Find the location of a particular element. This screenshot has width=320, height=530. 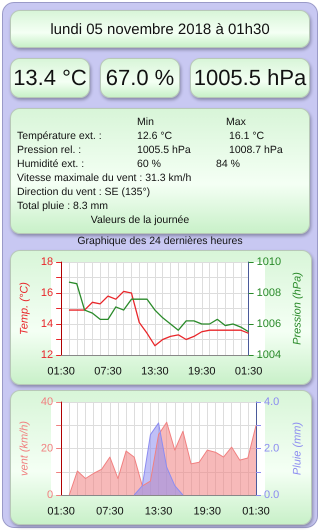

text: 84 % is located at coordinates (228, 164).